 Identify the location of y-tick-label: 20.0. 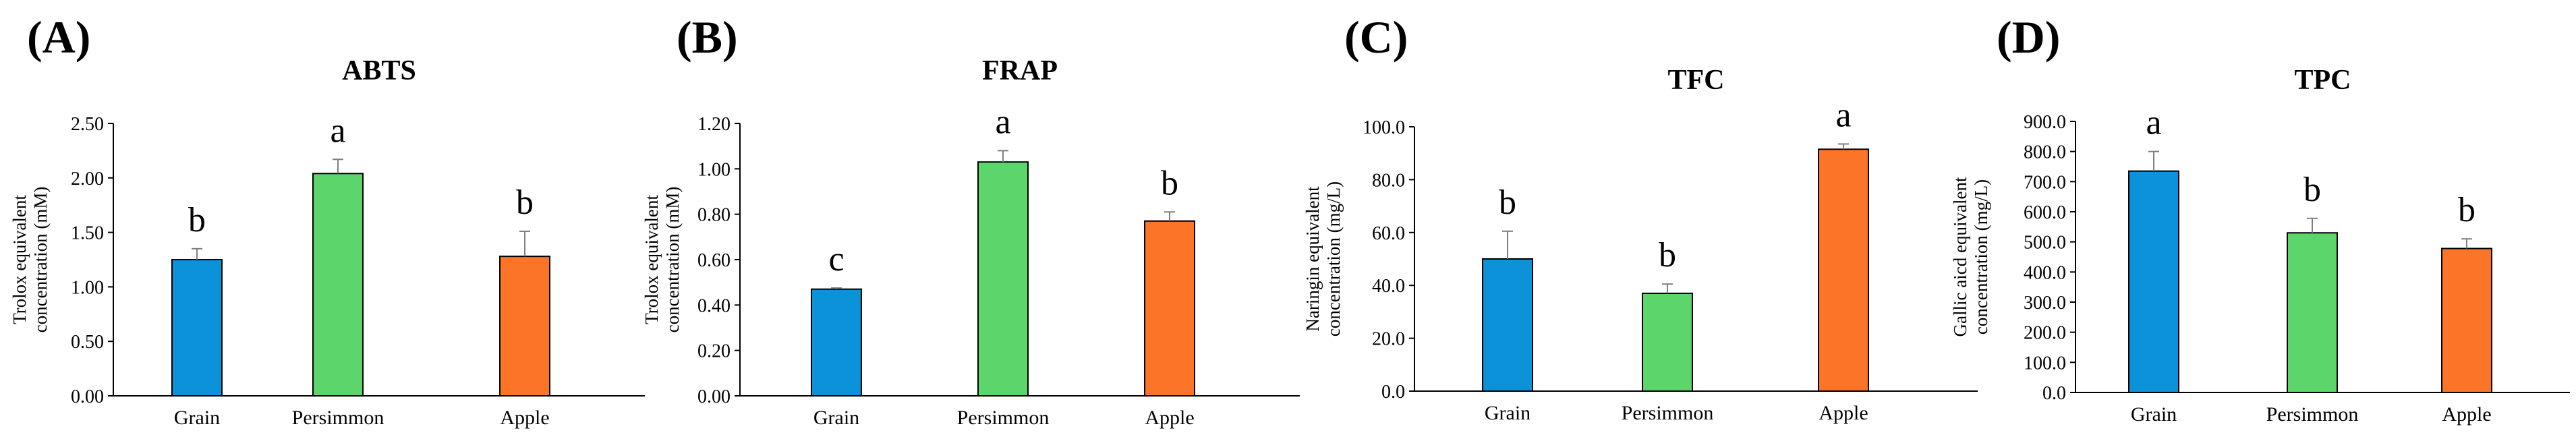
(1388, 339).